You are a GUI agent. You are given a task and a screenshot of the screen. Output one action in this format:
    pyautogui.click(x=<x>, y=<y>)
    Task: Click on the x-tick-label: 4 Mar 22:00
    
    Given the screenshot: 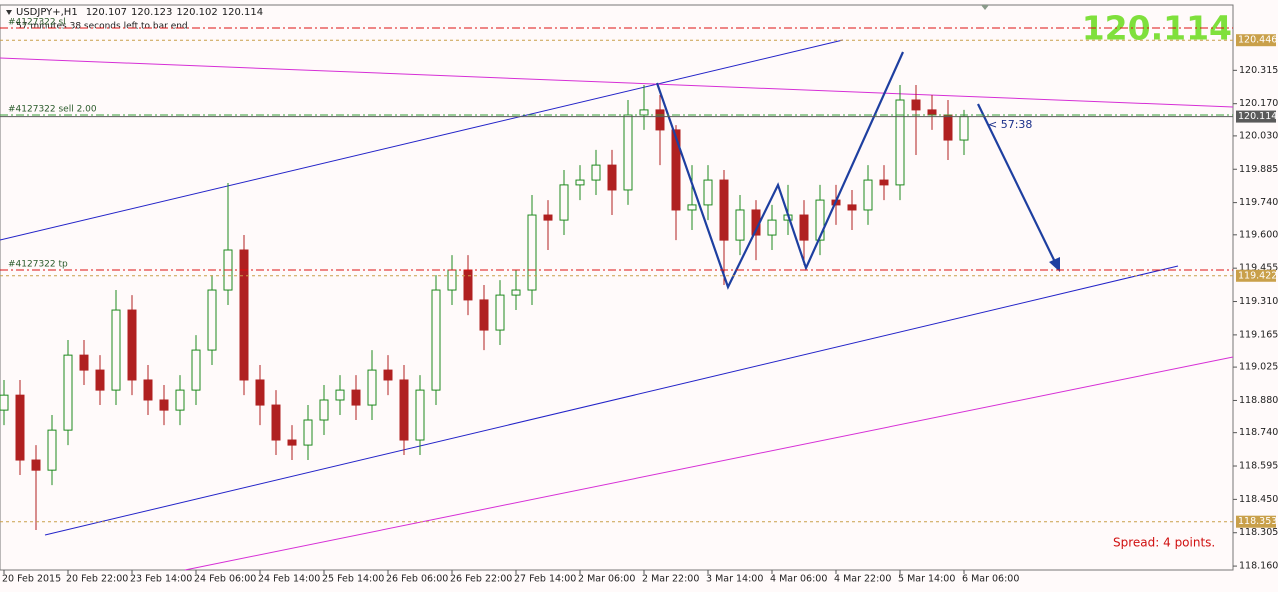 What is the action you would take?
    pyautogui.click(x=862, y=579)
    